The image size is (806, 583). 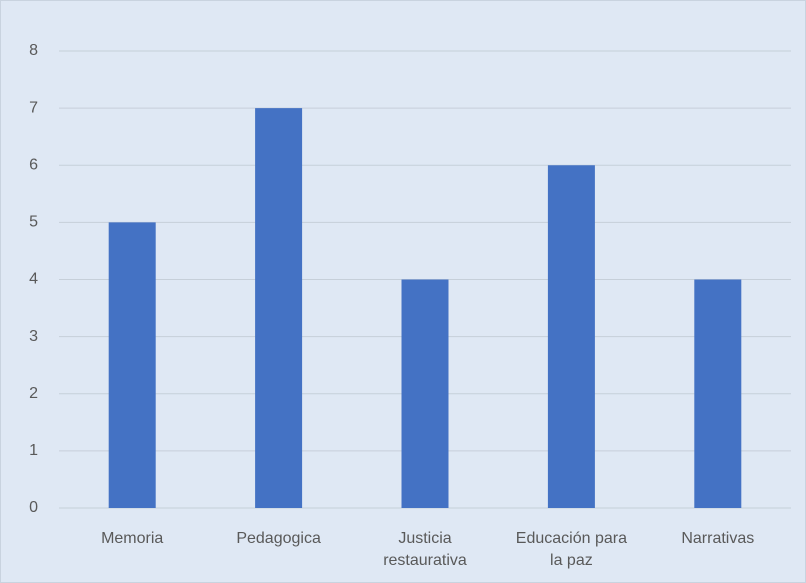 I want to click on y-tick-label: 5, so click(x=33, y=222).